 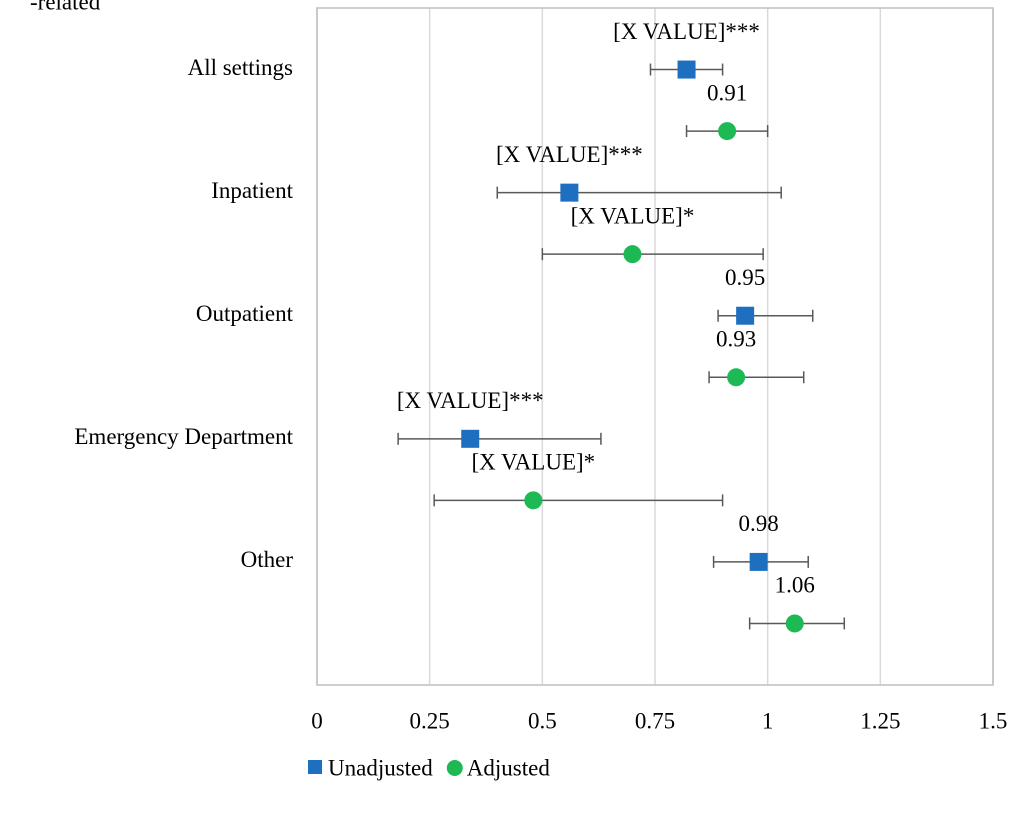 What do you see at coordinates (727, 92) in the screenshot?
I see `data-label: 0.91` at bounding box center [727, 92].